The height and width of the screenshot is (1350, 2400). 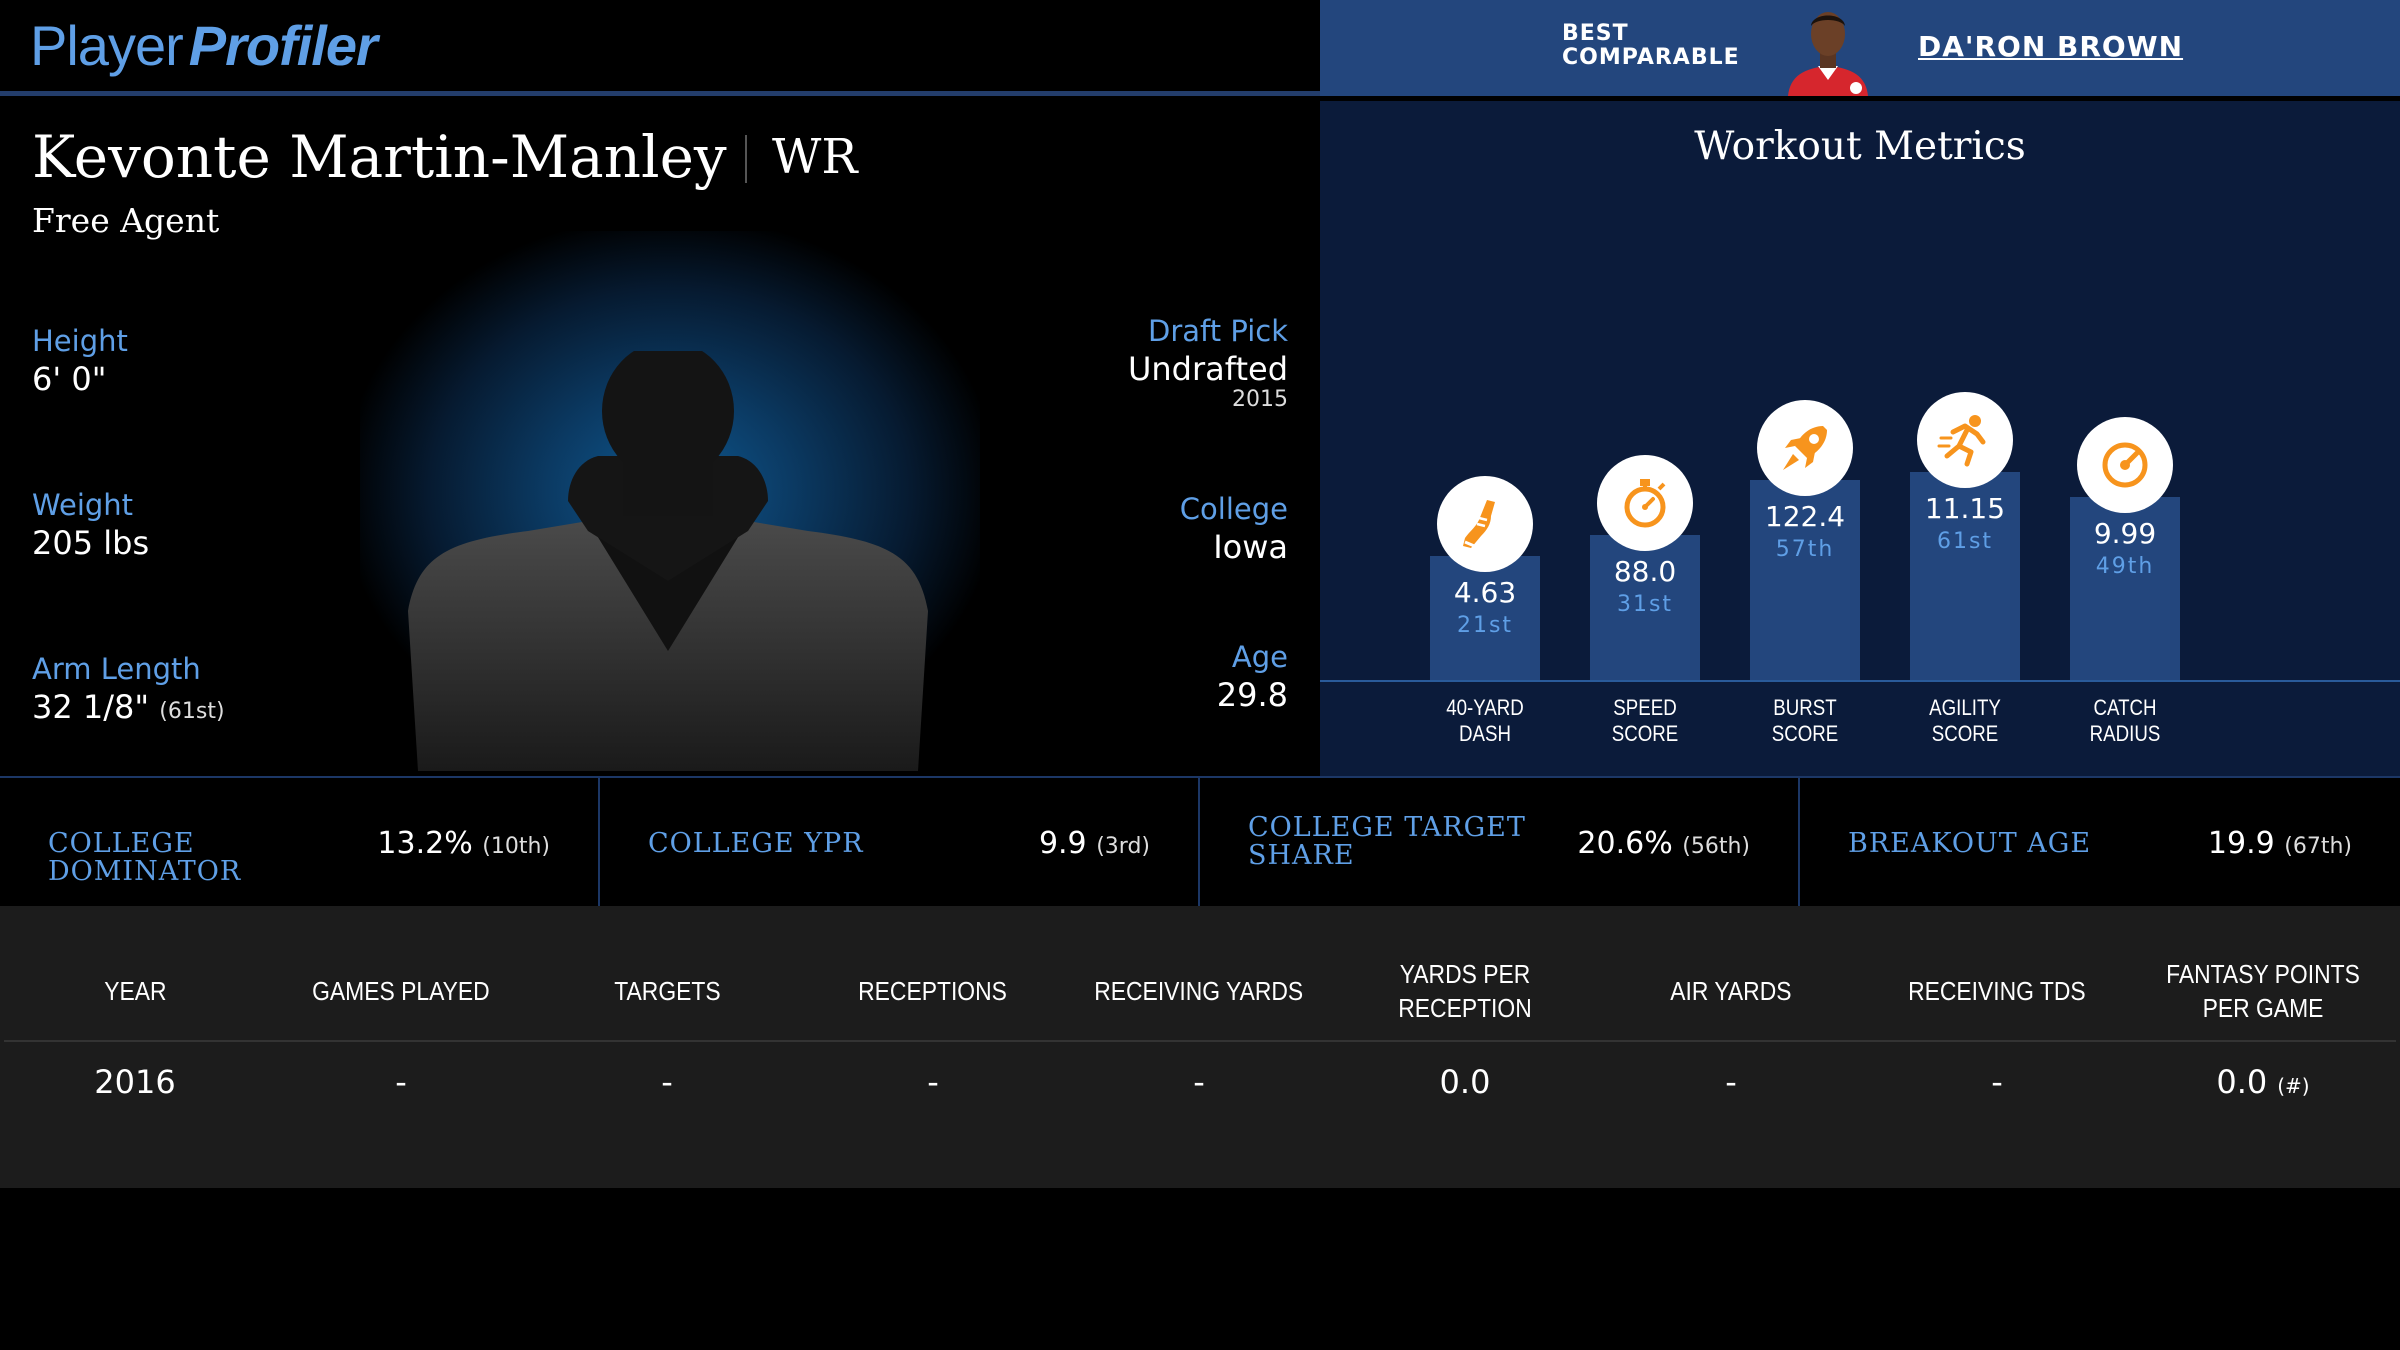 I want to click on column-header-receiving-yards: RECEIVING YARDS, so click(x=1199, y=991).